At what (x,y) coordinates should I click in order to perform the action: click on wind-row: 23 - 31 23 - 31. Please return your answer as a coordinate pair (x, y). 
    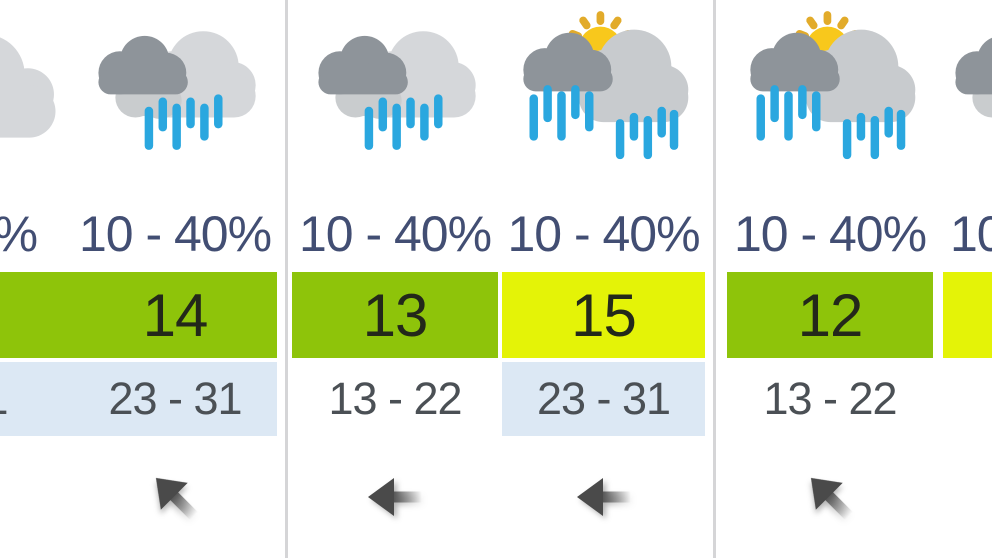
    Looking at the image, I should click on (138, 399).